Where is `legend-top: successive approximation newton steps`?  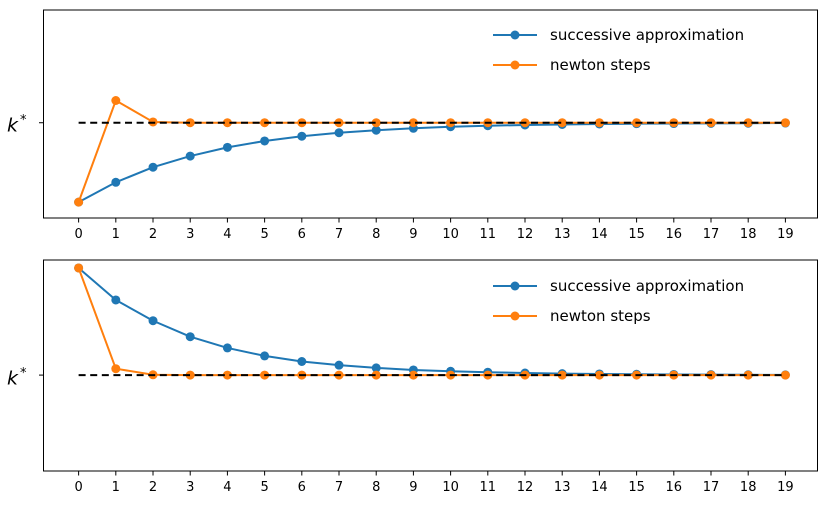
legend-top: successive approximation newton steps is located at coordinates (618, 50).